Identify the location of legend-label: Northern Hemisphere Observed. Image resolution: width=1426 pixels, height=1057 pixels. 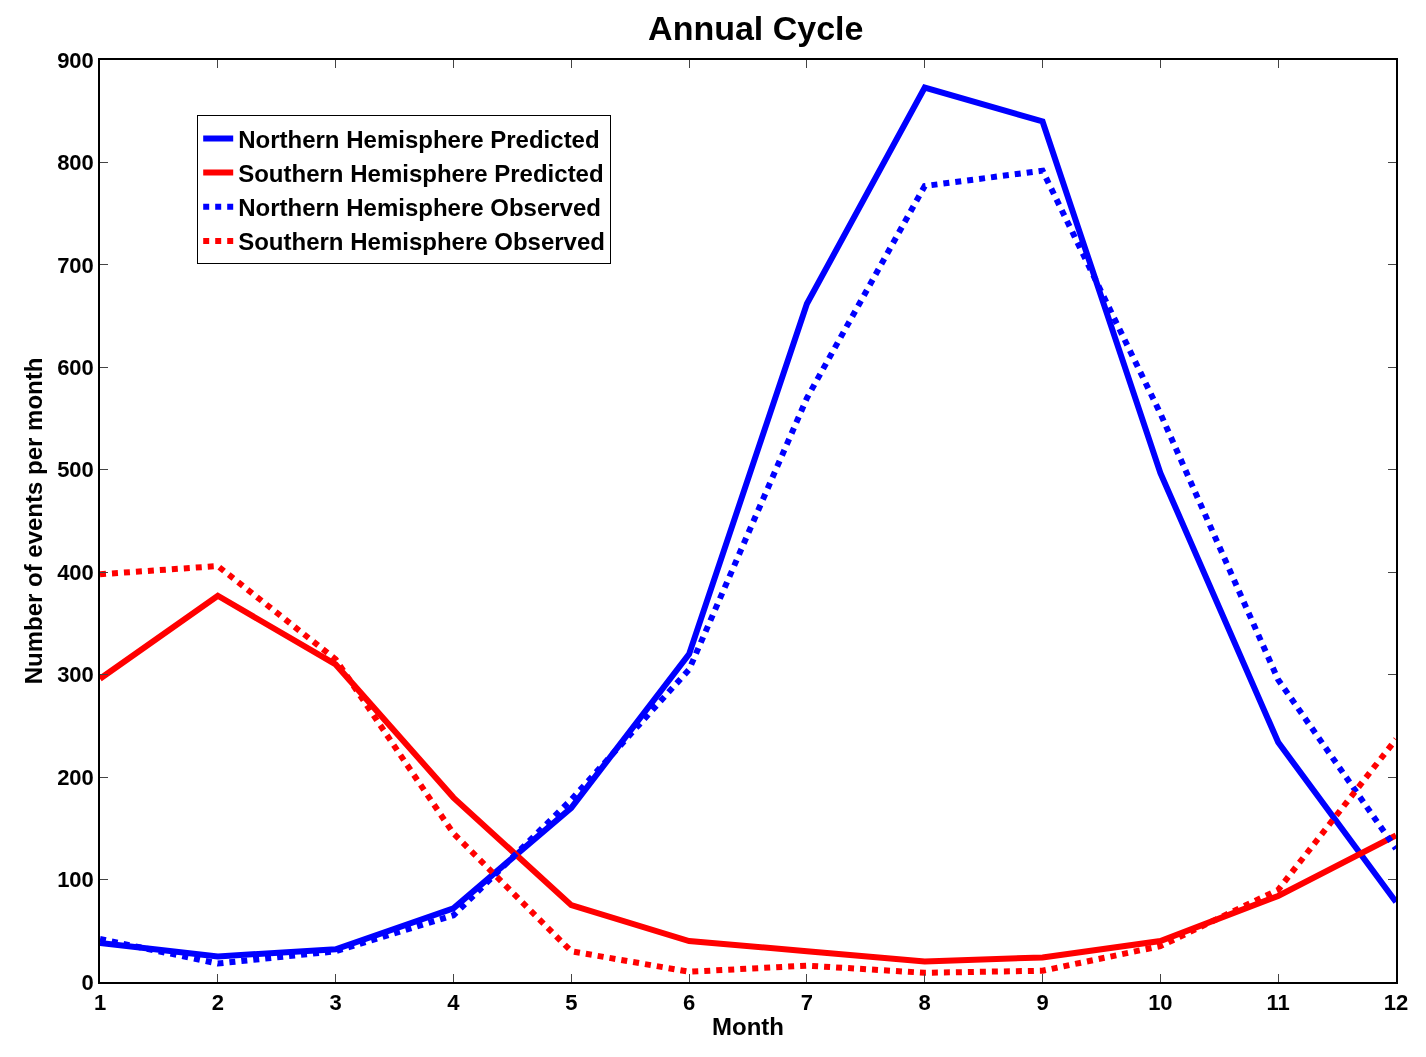
(419, 208).